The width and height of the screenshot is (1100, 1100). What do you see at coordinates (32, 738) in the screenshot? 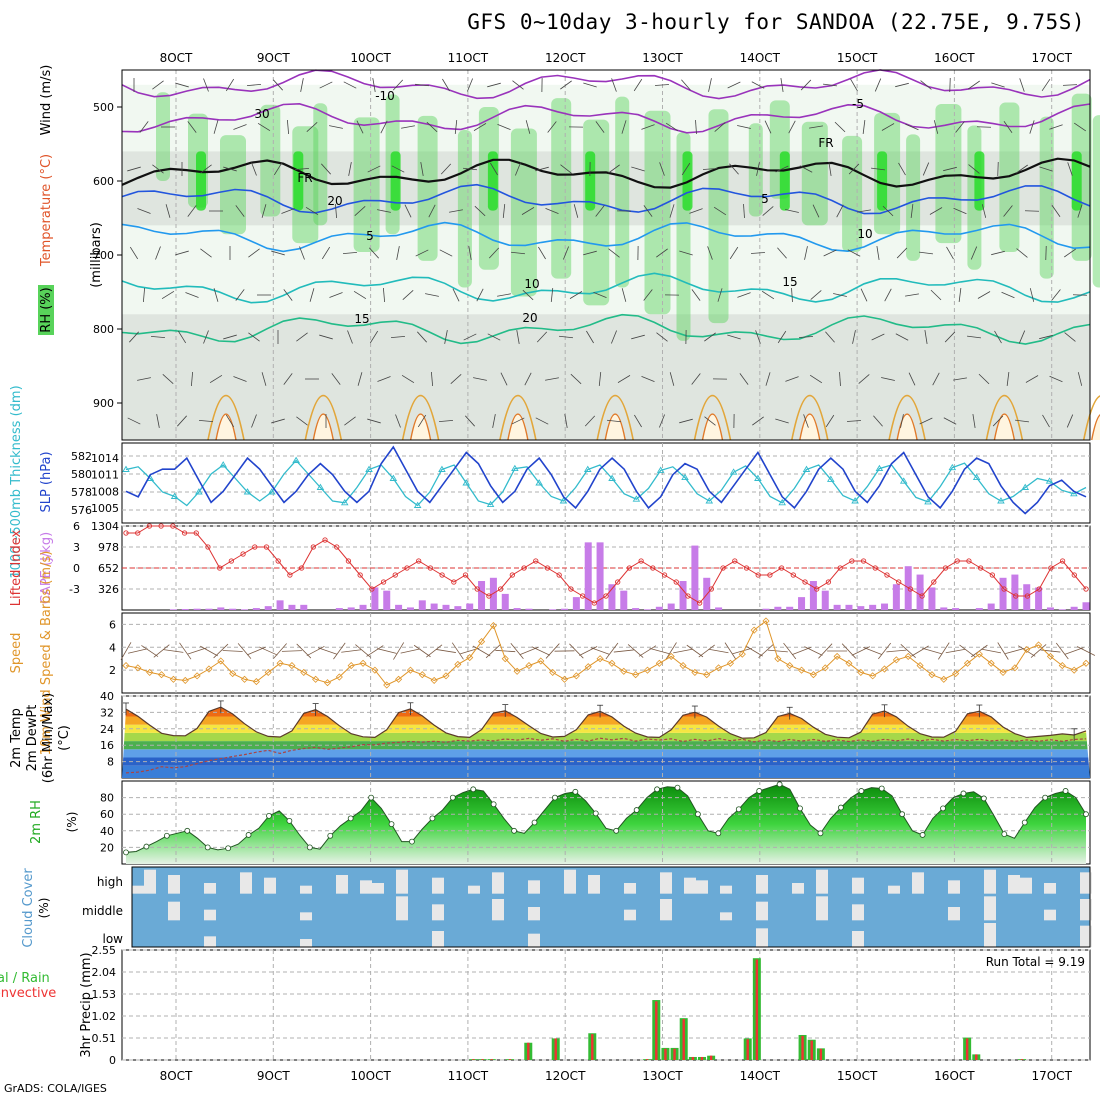
I see `dewpt-label: 2m DewPt` at bounding box center [32, 738].